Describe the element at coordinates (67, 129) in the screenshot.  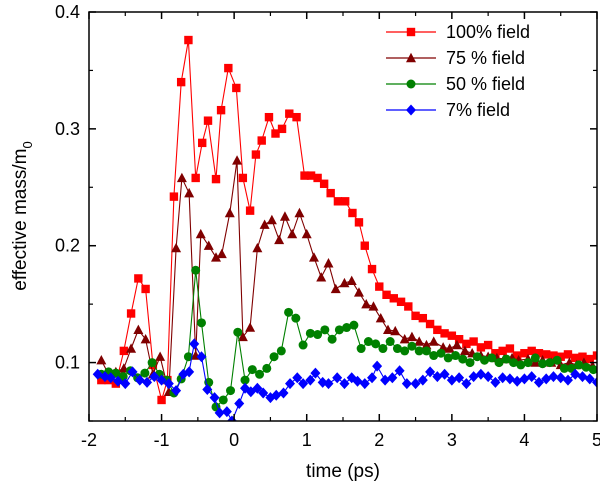
I see `y-tick-label: 0.3` at that location.